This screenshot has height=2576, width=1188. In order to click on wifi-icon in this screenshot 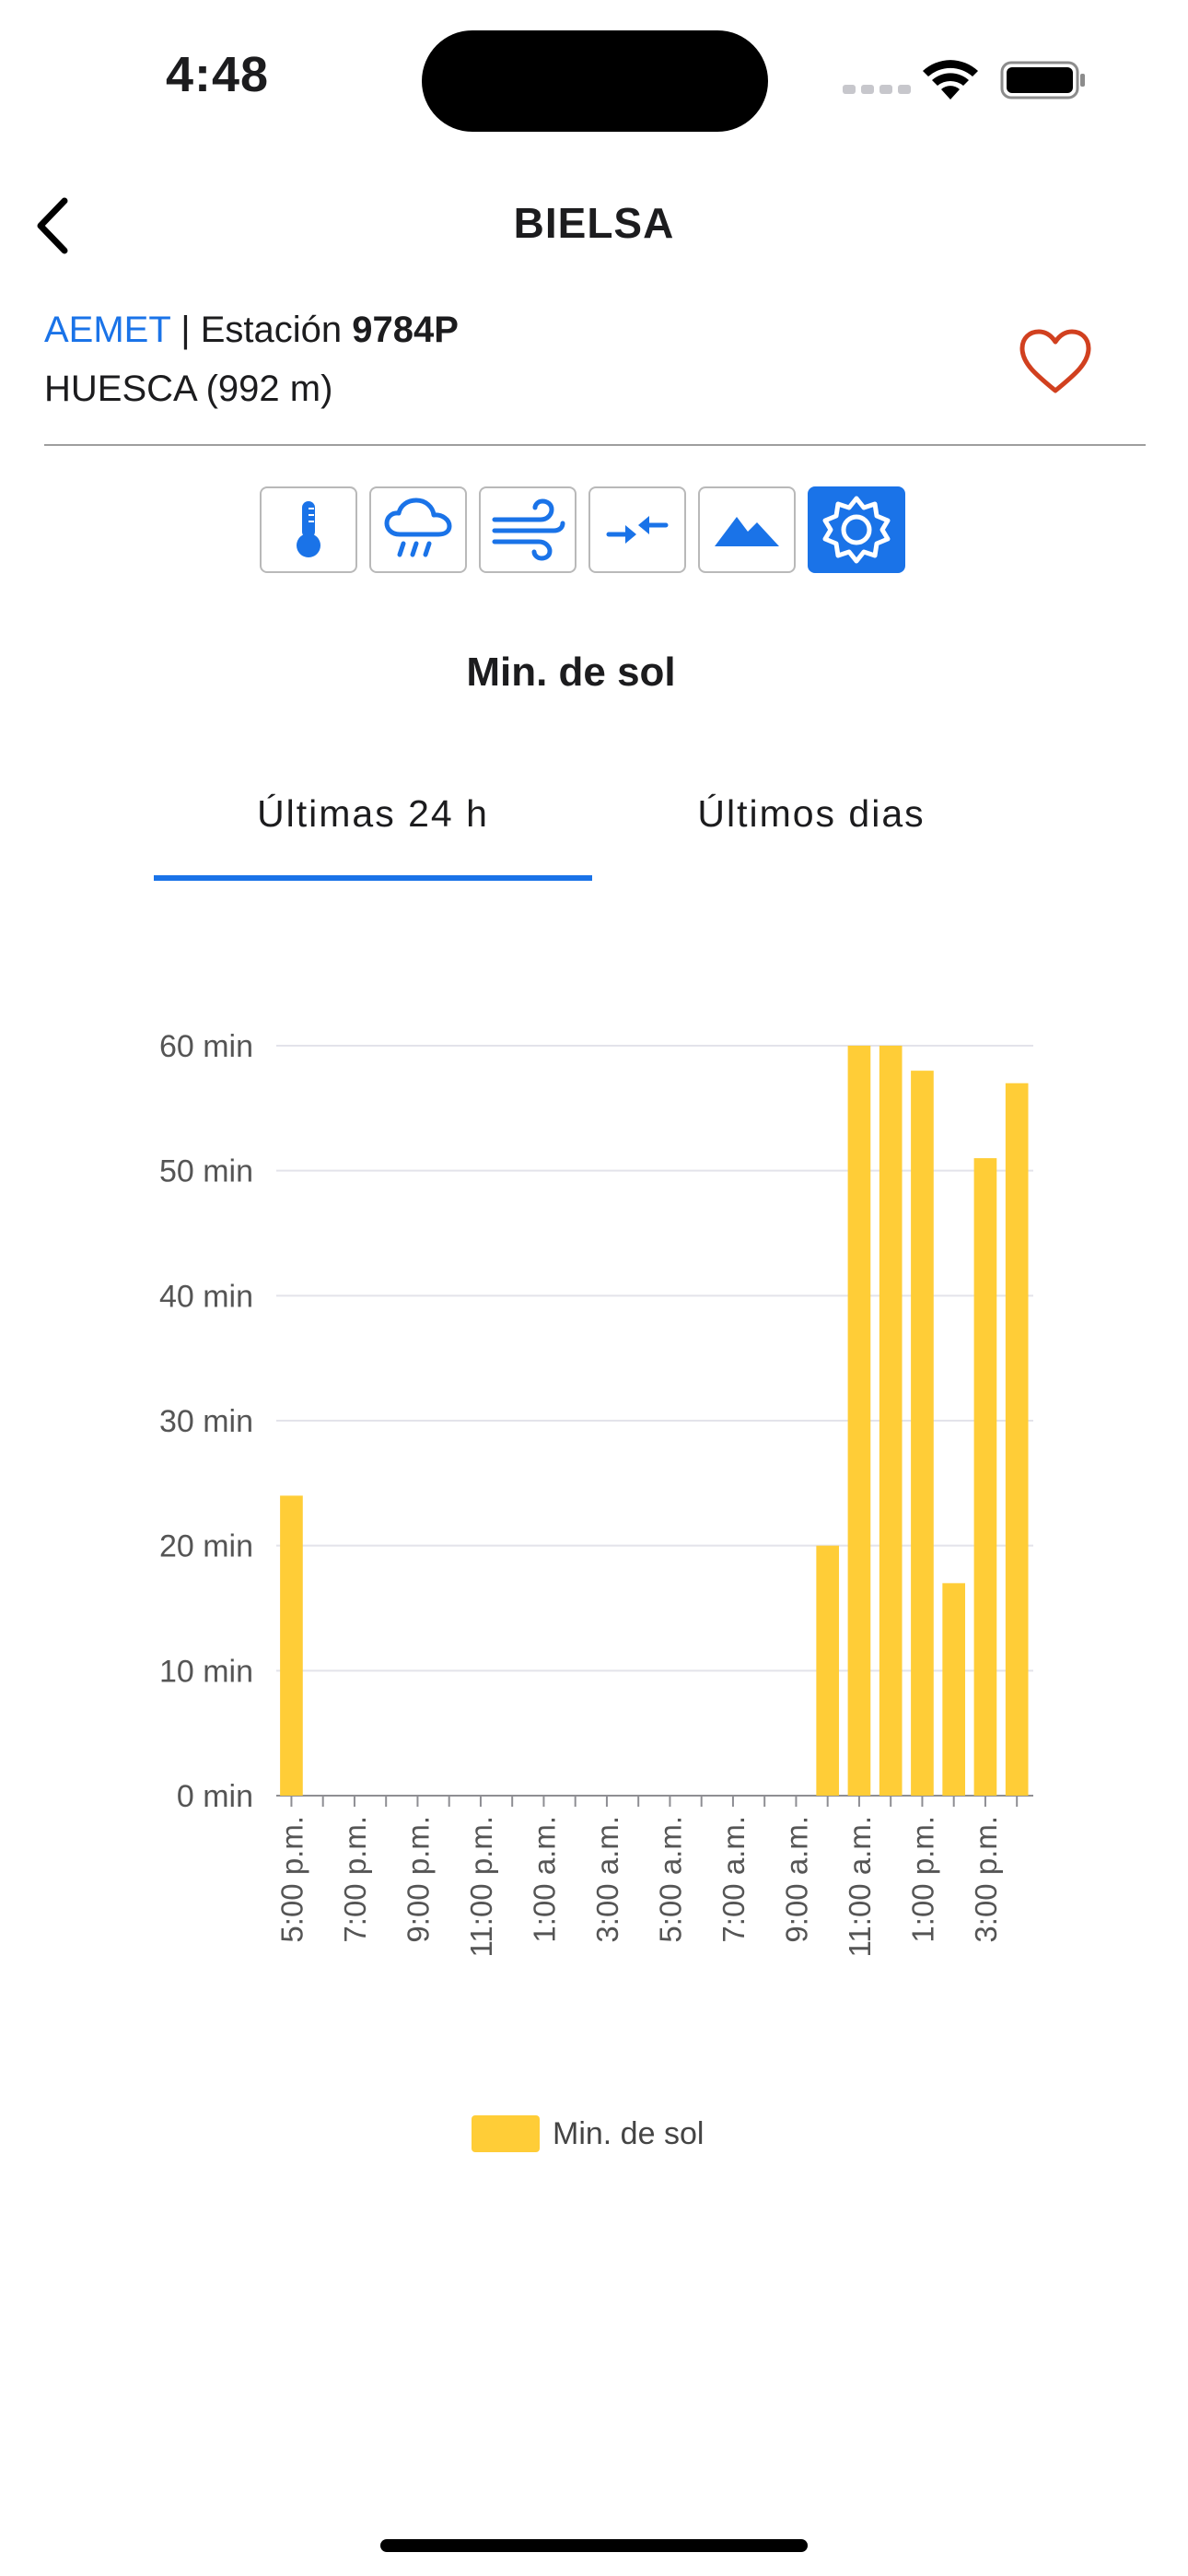, I will do `click(951, 80)`.